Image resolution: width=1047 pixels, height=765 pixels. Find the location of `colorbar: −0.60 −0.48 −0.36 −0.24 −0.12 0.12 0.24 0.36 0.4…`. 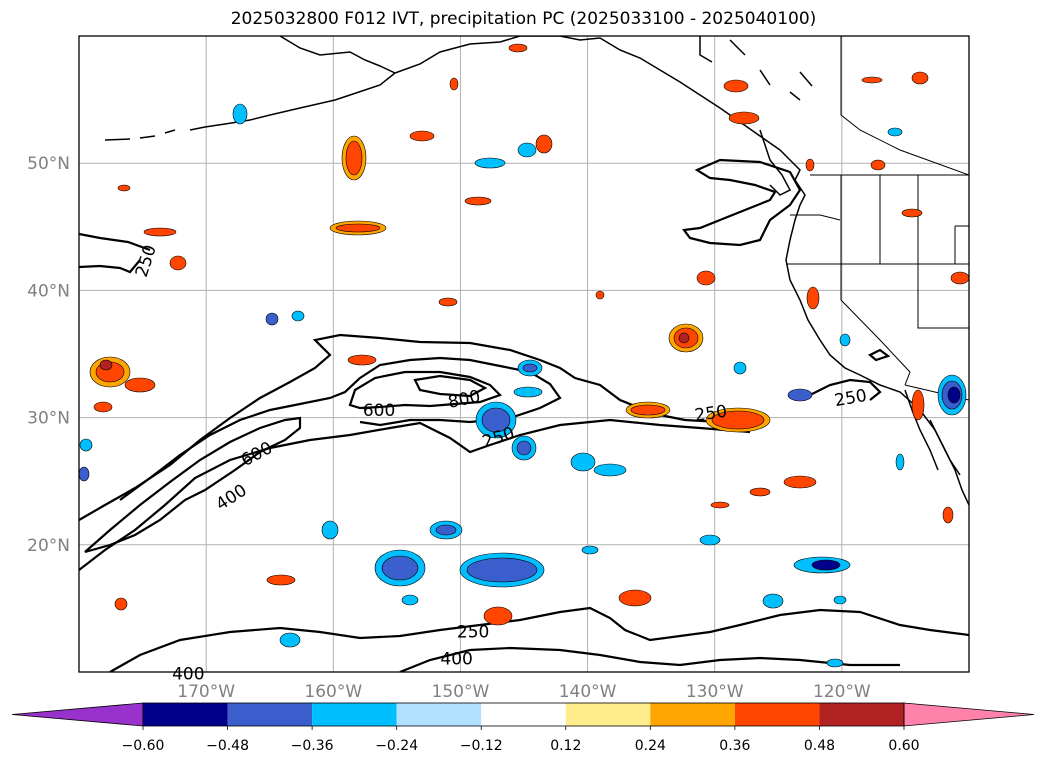

colorbar: −0.60 −0.48 −0.36 −0.24 −0.12 0.12 0.24 0.36 0.4… is located at coordinates (523, 728).